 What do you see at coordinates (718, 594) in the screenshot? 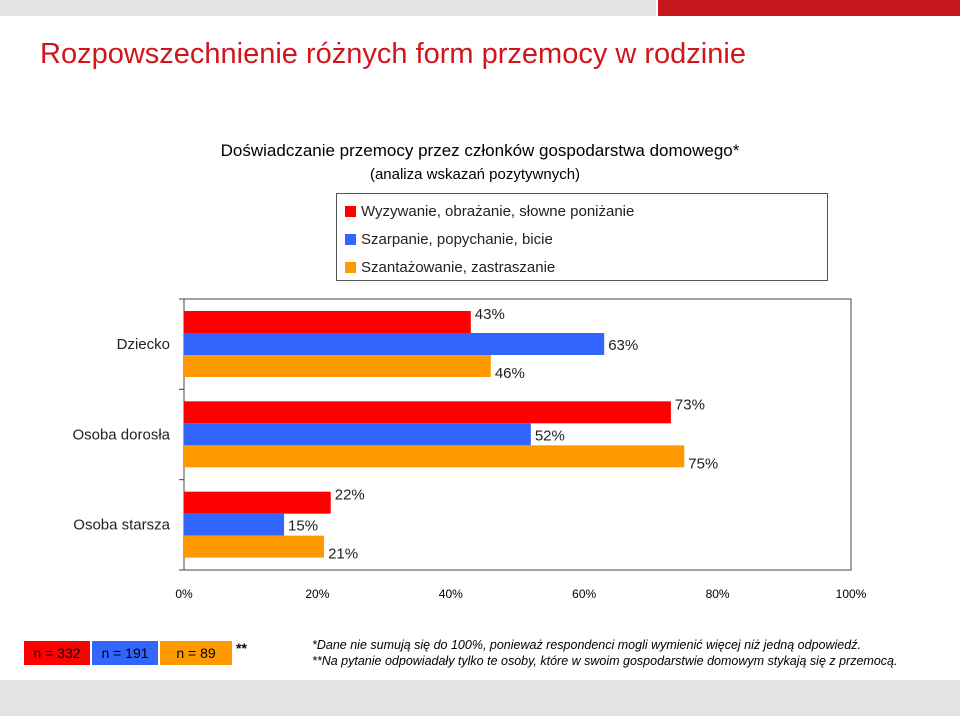
I see `x-tick-label: 80%` at bounding box center [718, 594].